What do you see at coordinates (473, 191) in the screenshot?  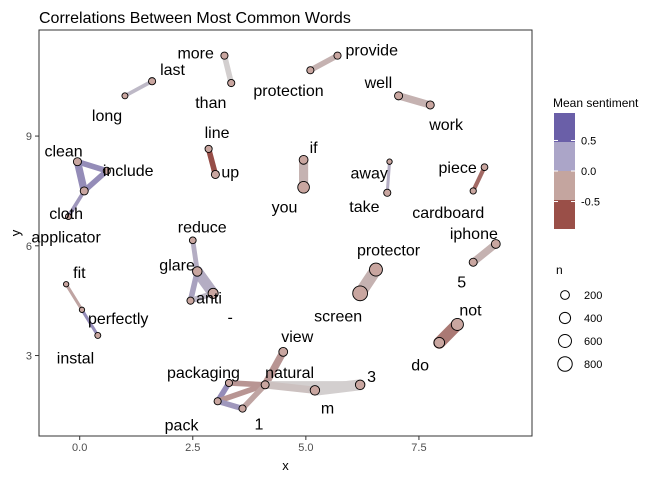 I see `node-cardboard` at bounding box center [473, 191].